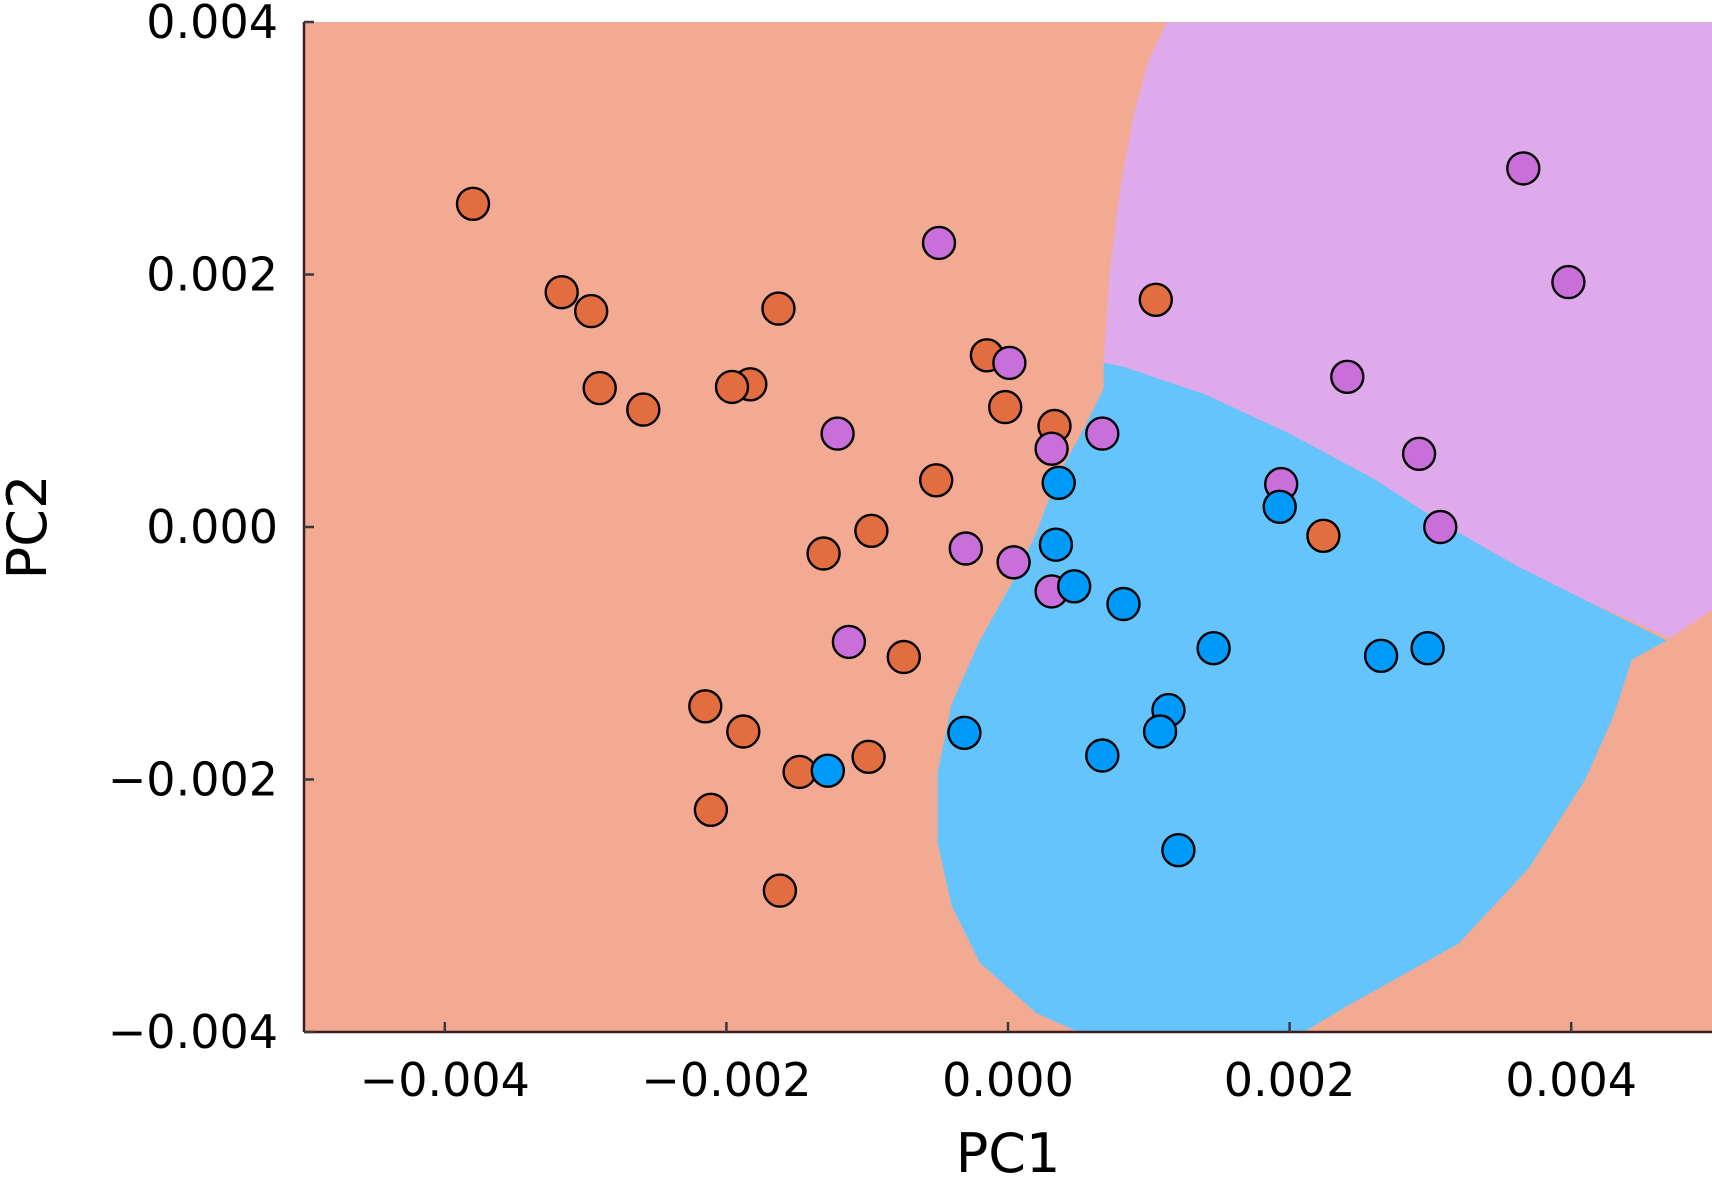 The width and height of the screenshot is (1712, 1177). I want to click on x-tick-label: 0.000, so click(1008, 1080).